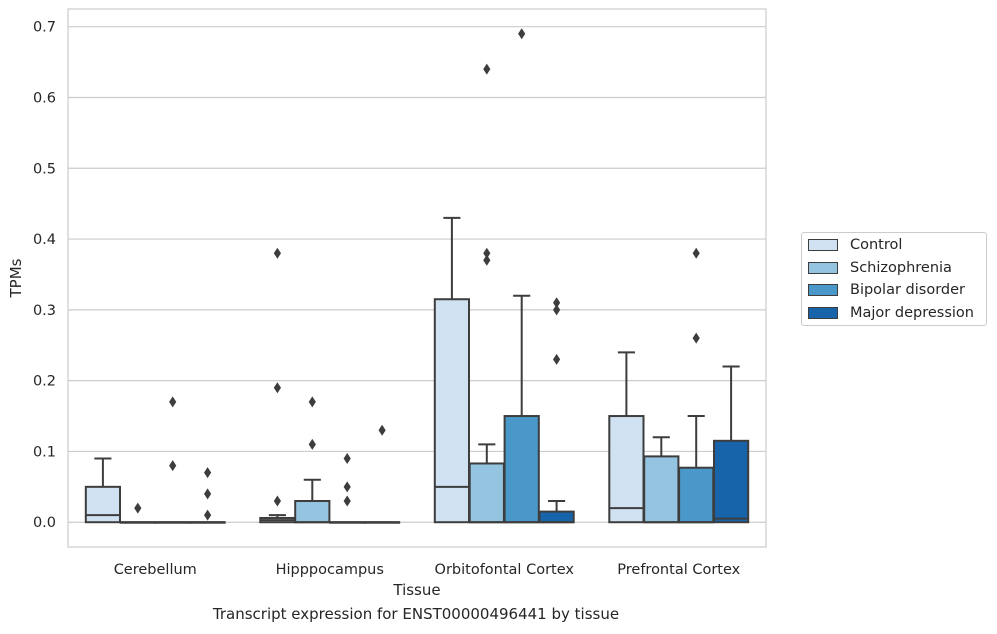 The height and width of the screenshot is (634, 997). I want to click on x-tick-label: Cerebellum, so click(155, 570).